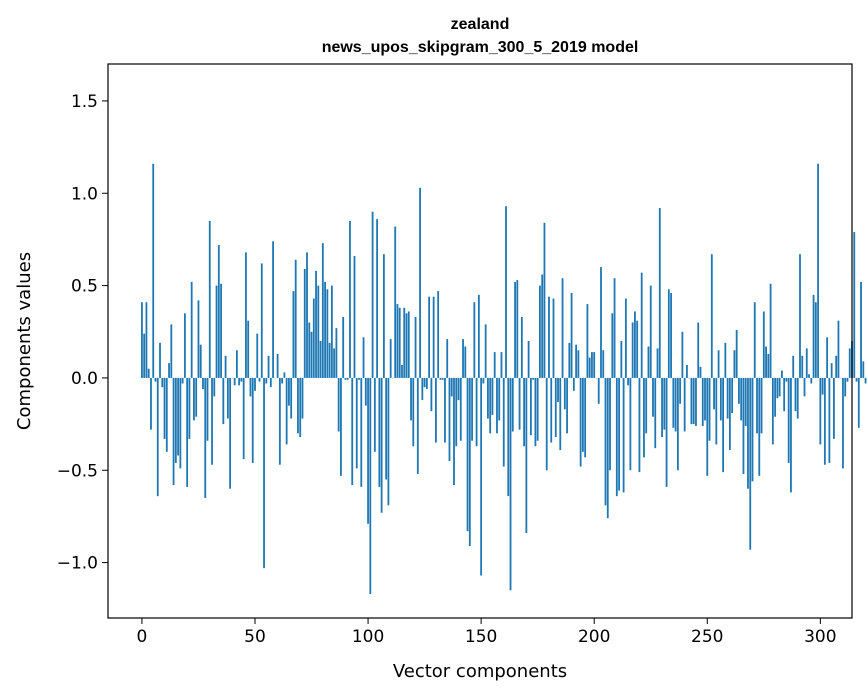  I want to click on y-tick-label: 0.0, so click(84, 379).